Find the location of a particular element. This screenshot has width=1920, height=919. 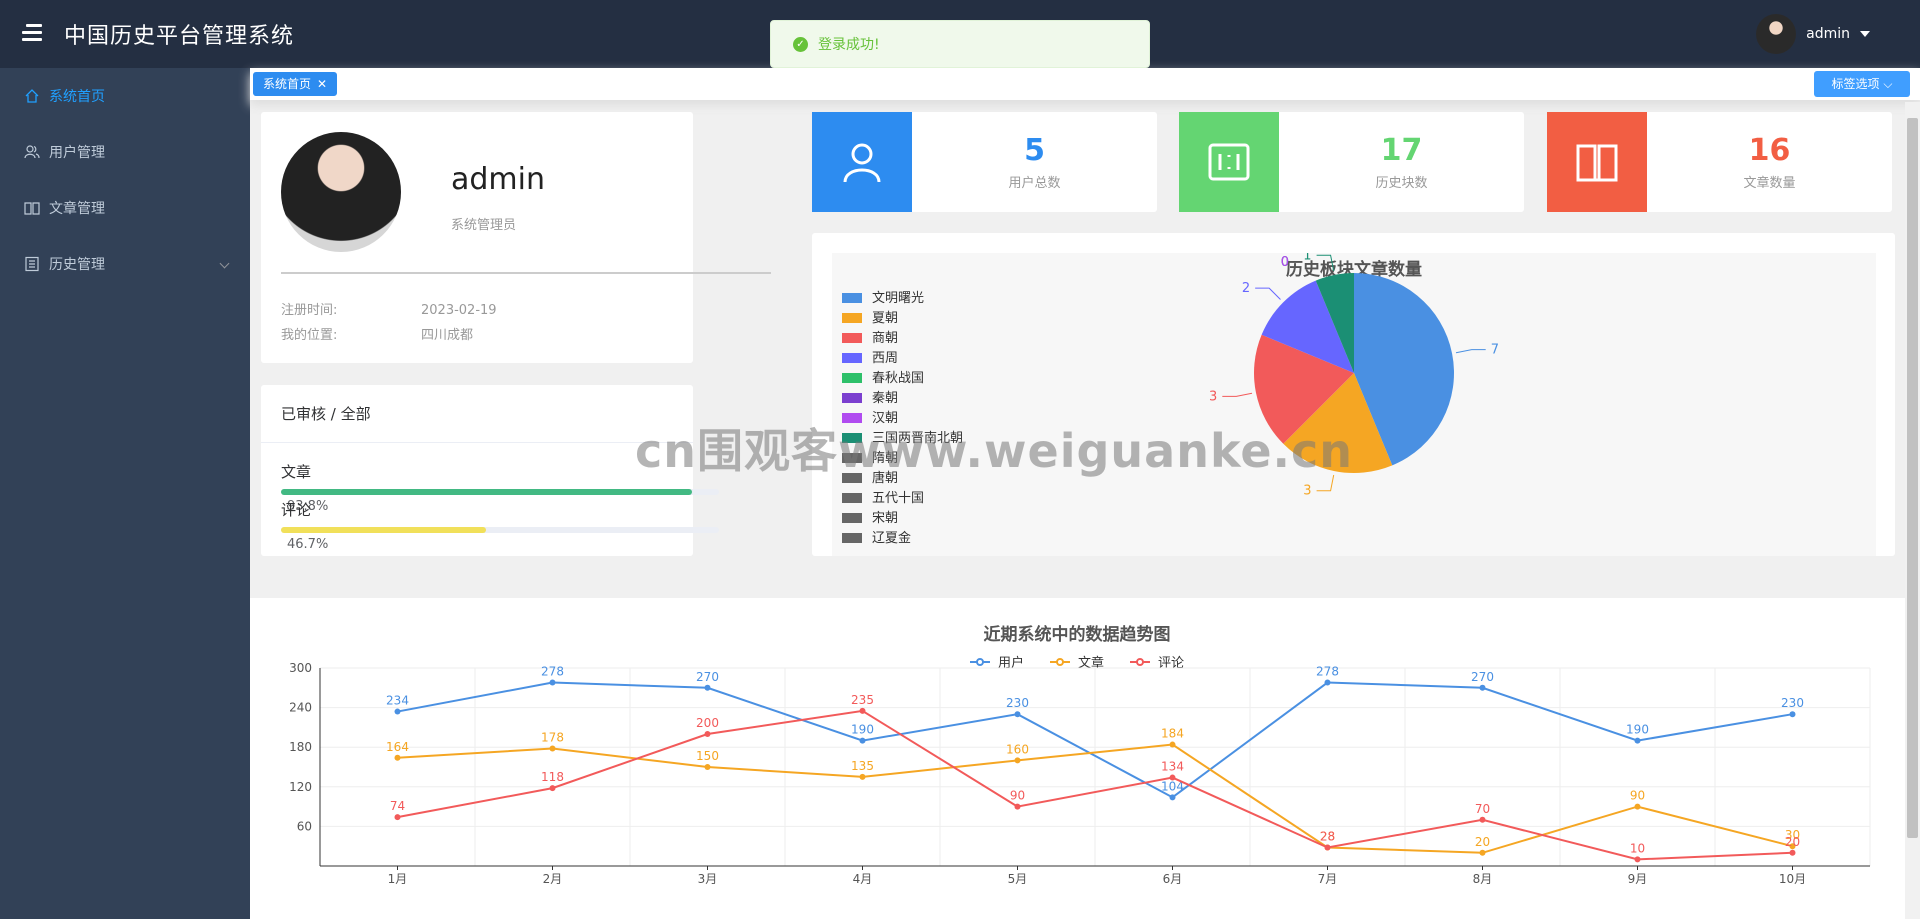

location-label: 我的位置: is located at coordinates (309, 335).